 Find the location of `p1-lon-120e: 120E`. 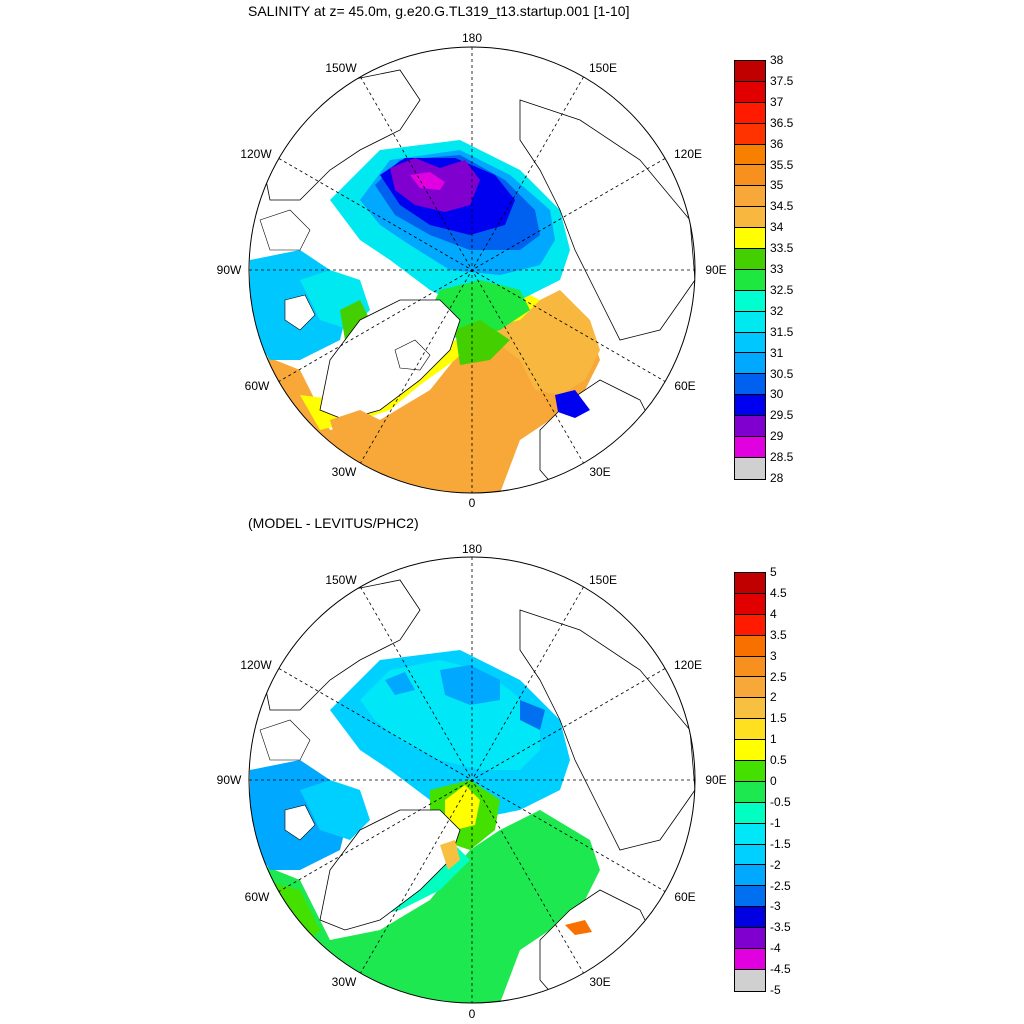

p1-lon-120e: 120E is located at coordinates (688, 154).